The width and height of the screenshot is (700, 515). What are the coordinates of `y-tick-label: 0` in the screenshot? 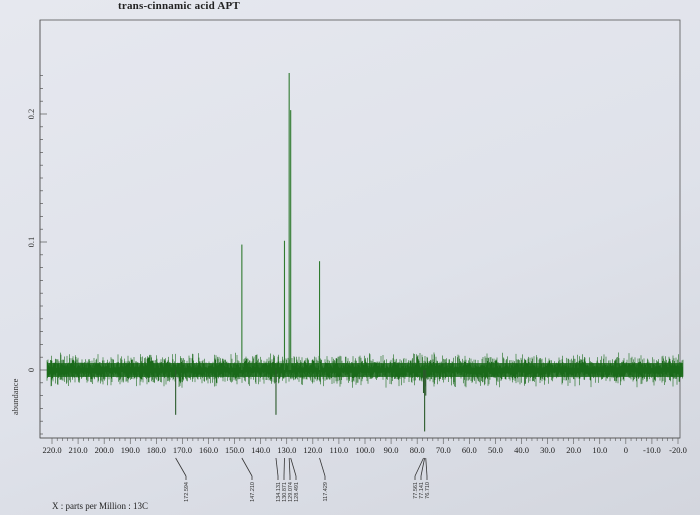 It's located at (31, 370).